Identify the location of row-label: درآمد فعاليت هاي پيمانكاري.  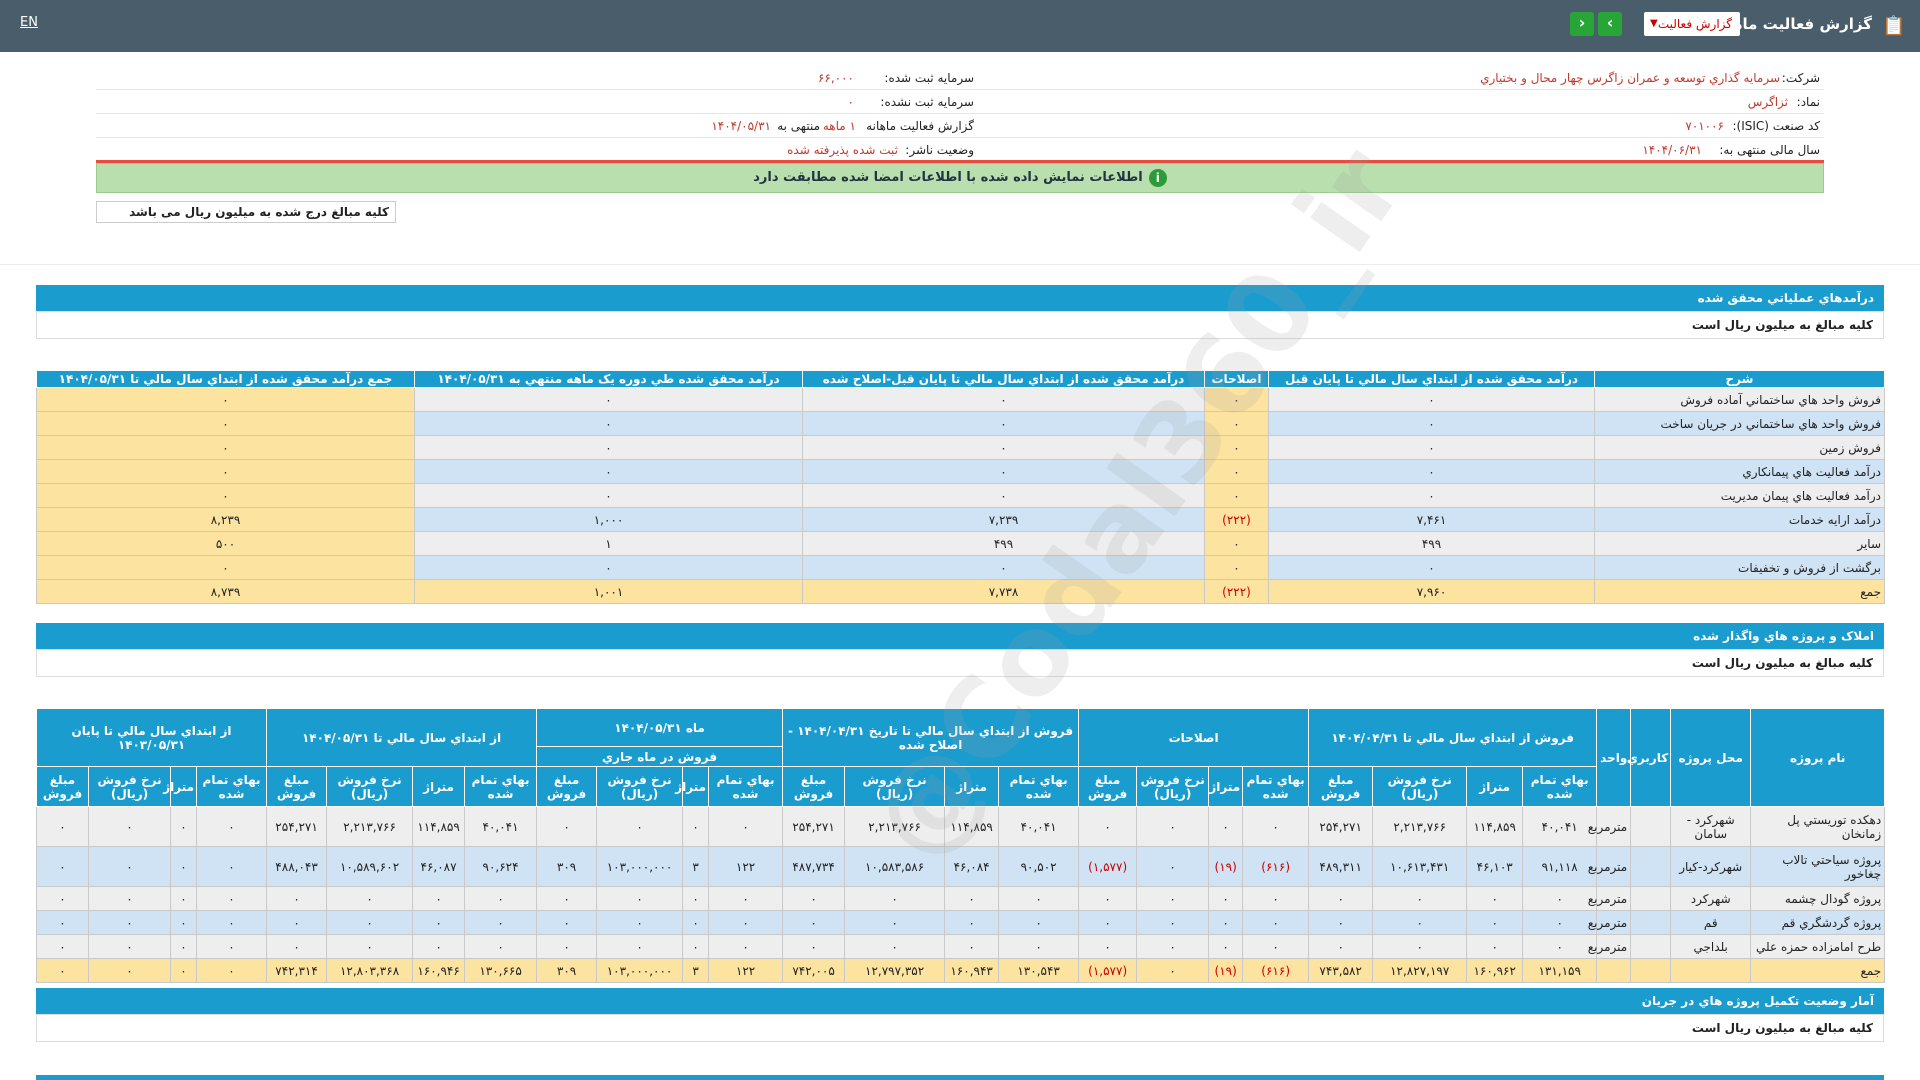
(1739, 471).